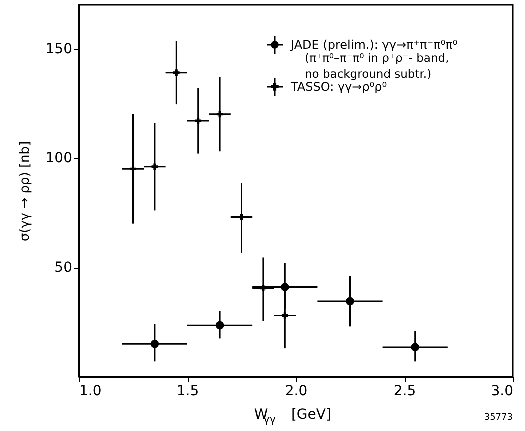 The height and width of the screenshot is (431, 525). What do you see at coordinates (59, 49) in the screenshot?
I see `y-tick-label: 150` at bounding box center [59, 49].